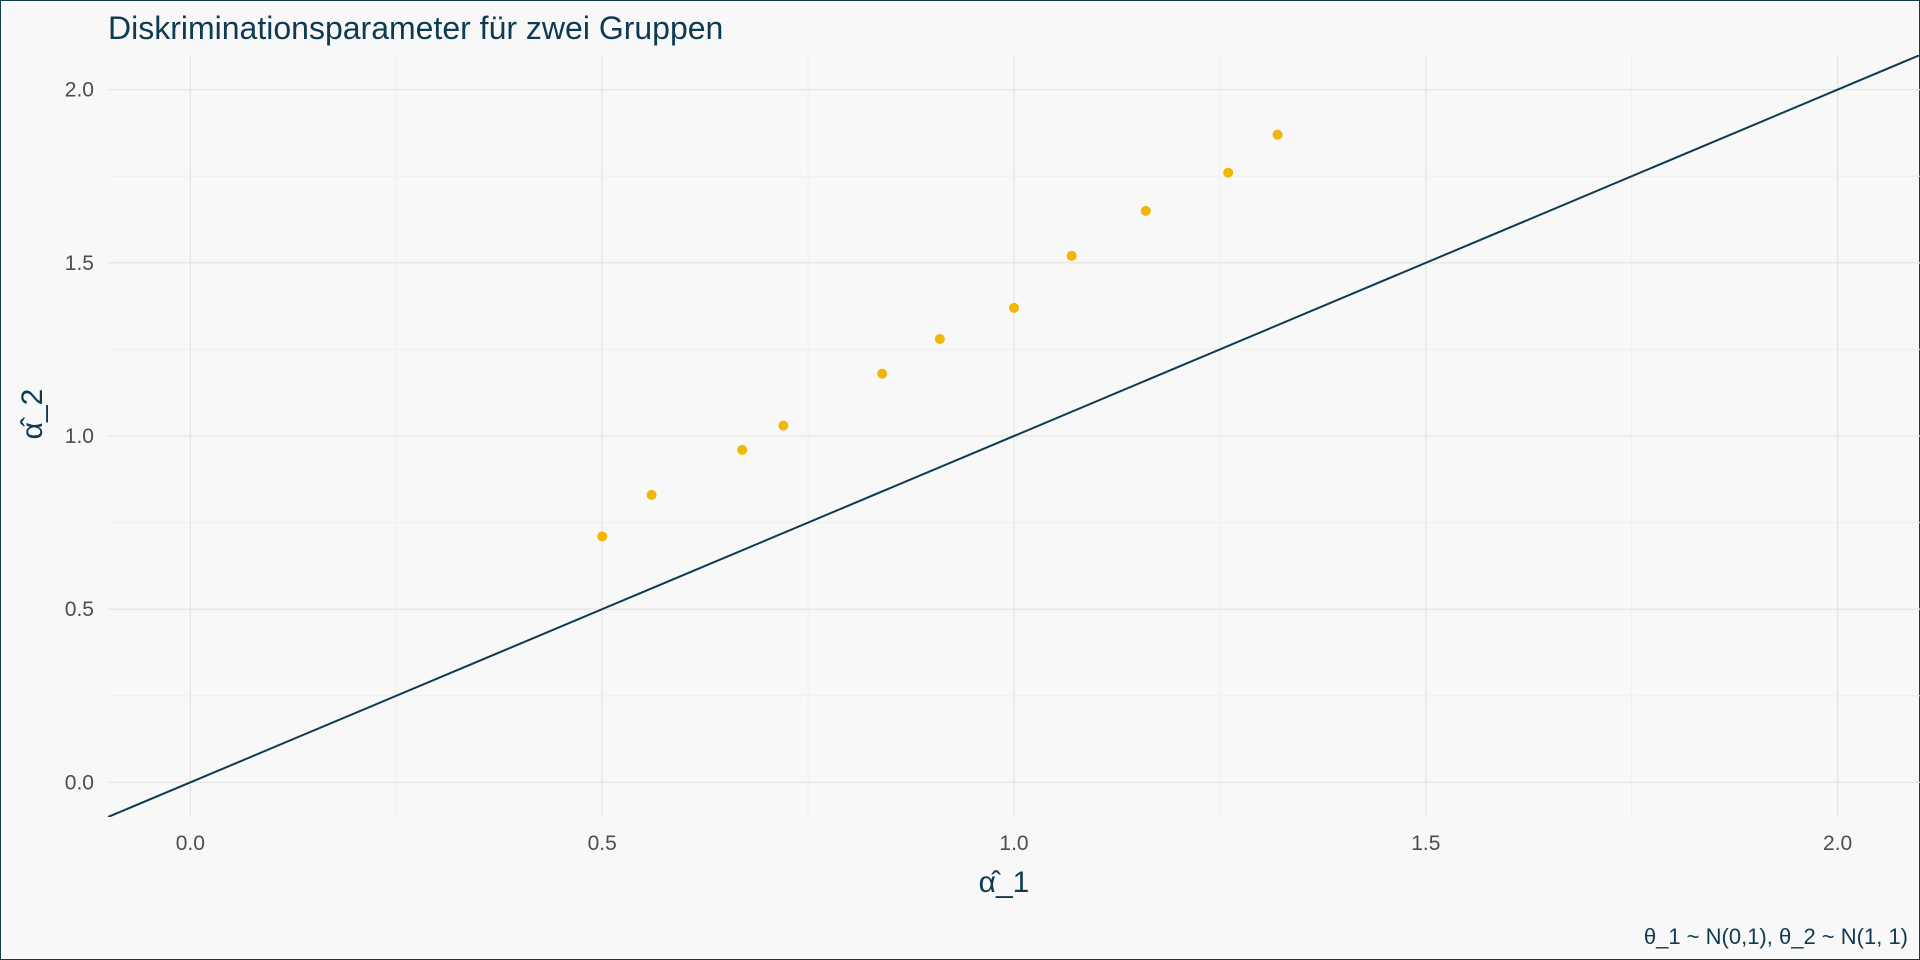  What do you see at coordinates (32, 414) in the screenshot?
I see `y-axis-title: α̂_2` at bounding box center [32, 414].